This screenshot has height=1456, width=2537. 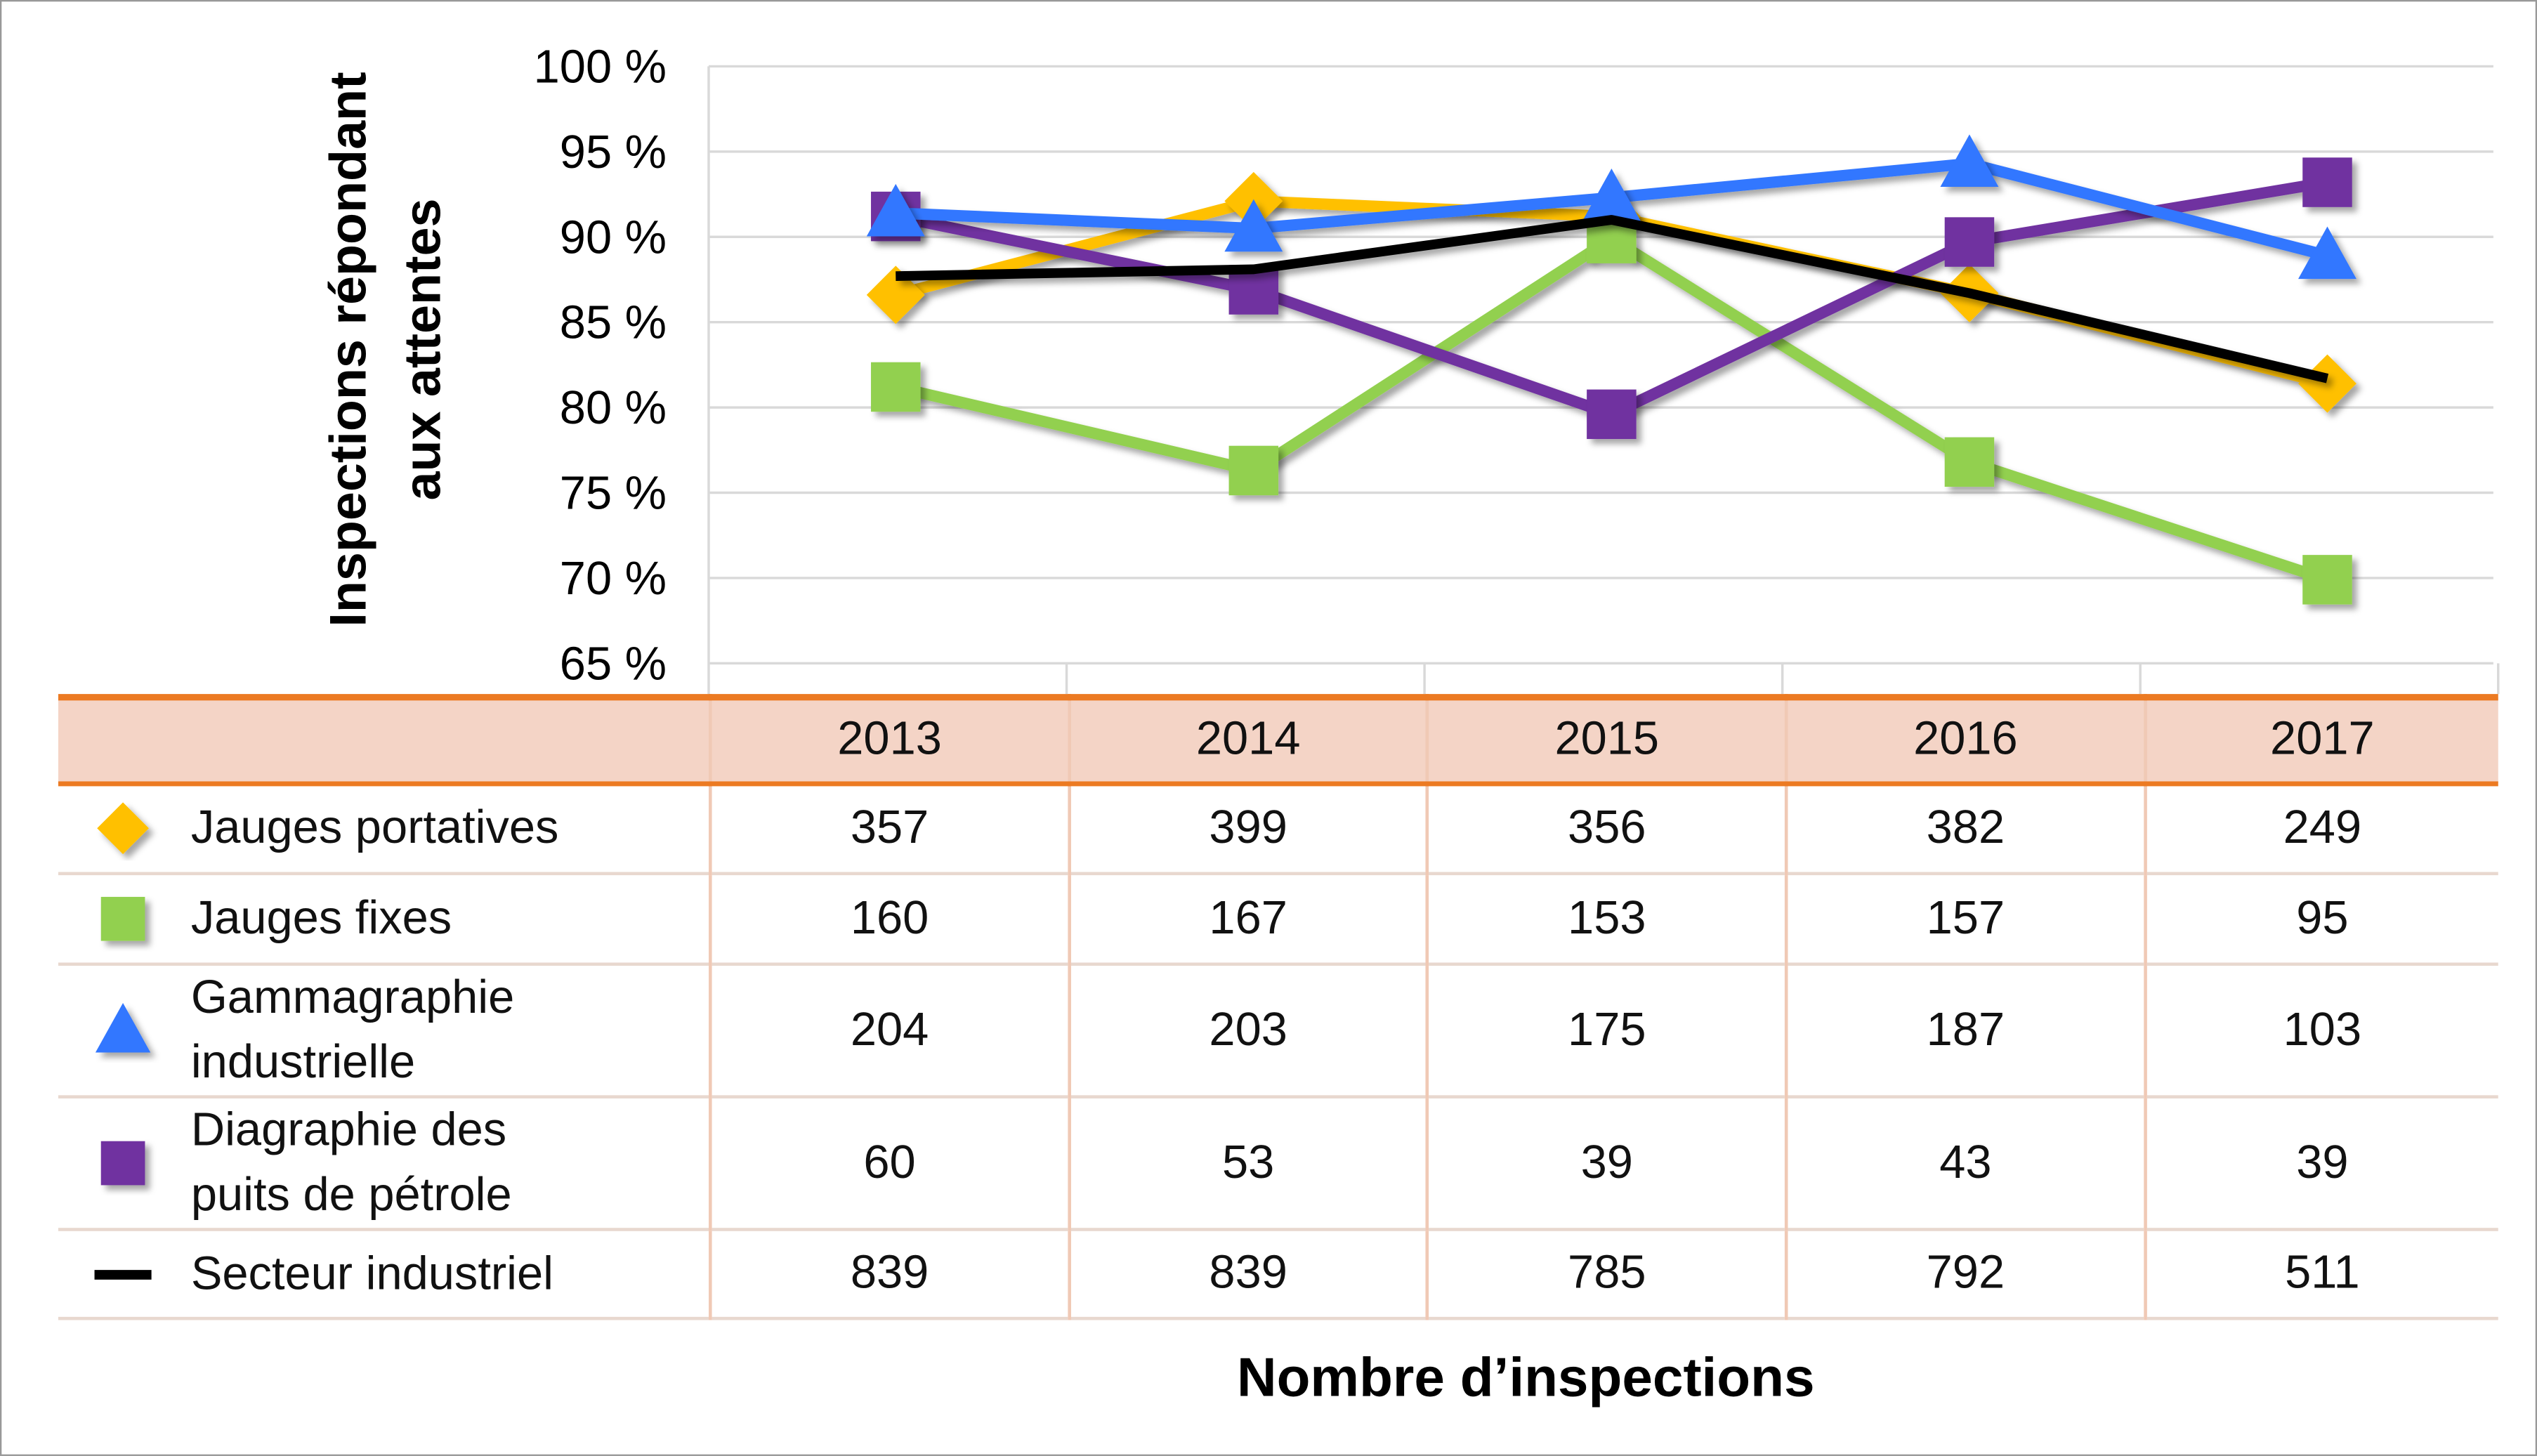 What do you see at coordinates (374, 829) in the screenshot?
I see `legend-label: Jauges portatives` at bounding box center [374, 829].